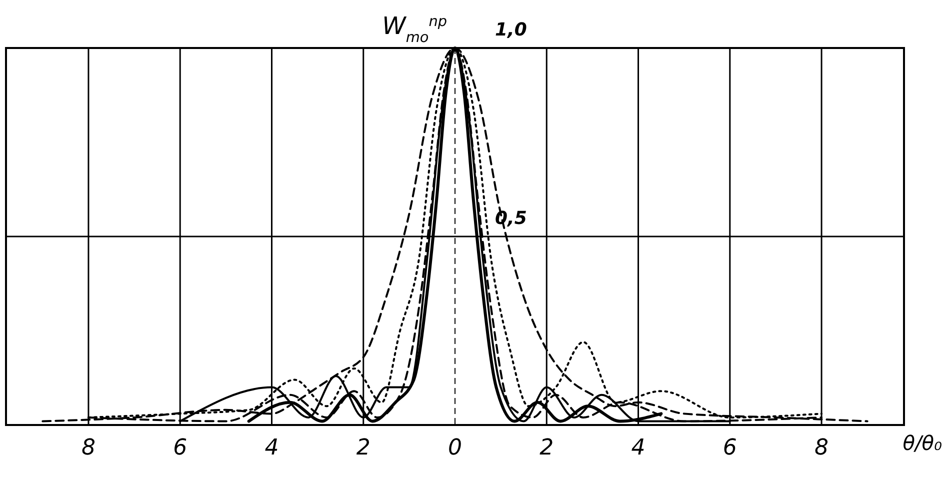  What do you see at coordinates (455, 448) in the screenshot?
I see `x-tick-label: 0` at bounding box center [455, 448].